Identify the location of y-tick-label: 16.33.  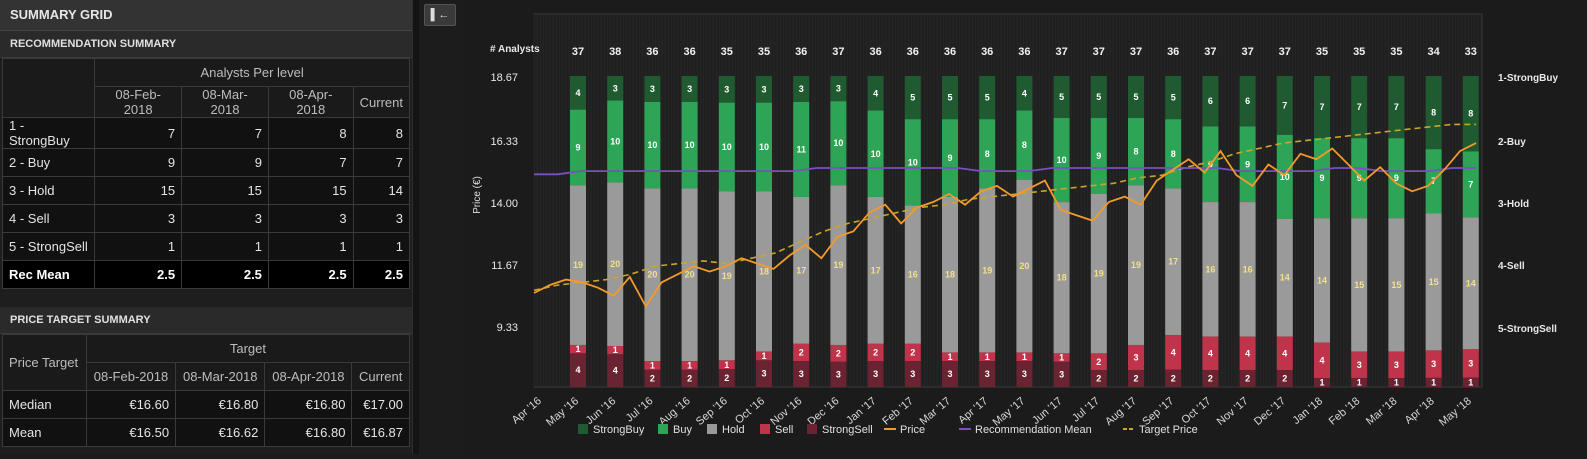
(504, 142).